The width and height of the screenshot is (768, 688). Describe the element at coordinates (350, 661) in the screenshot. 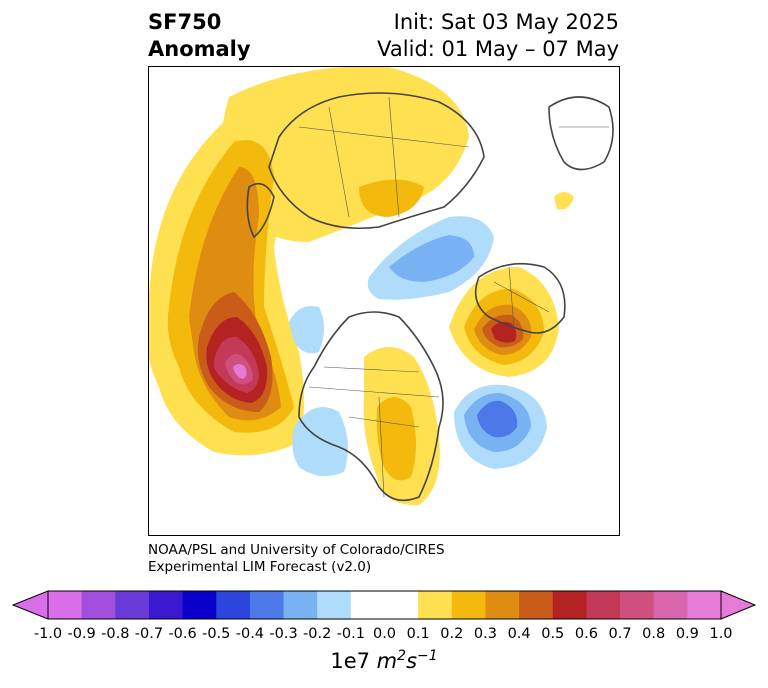

I see `units-prefix: 1e7` at that location.